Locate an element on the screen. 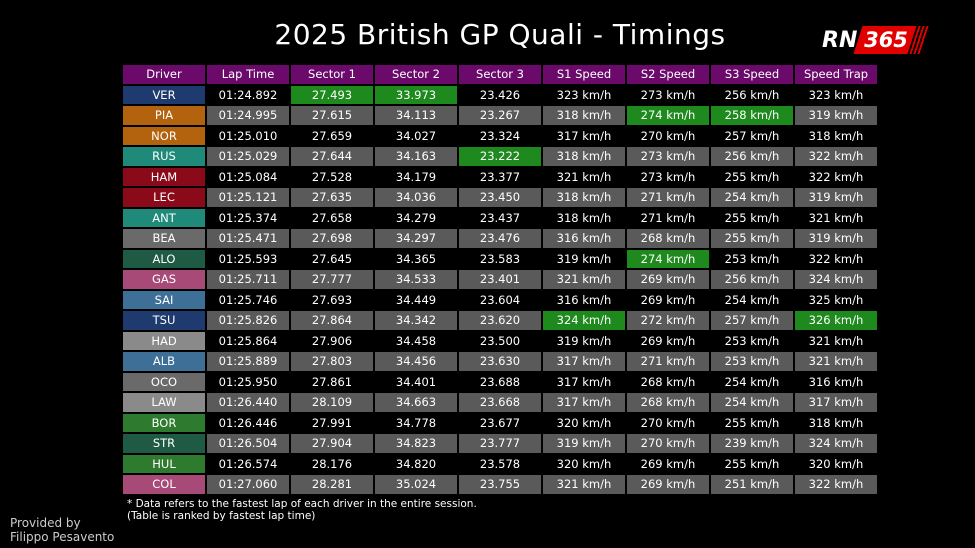  driver-cell: GAS is located at coordinates (164, 279).